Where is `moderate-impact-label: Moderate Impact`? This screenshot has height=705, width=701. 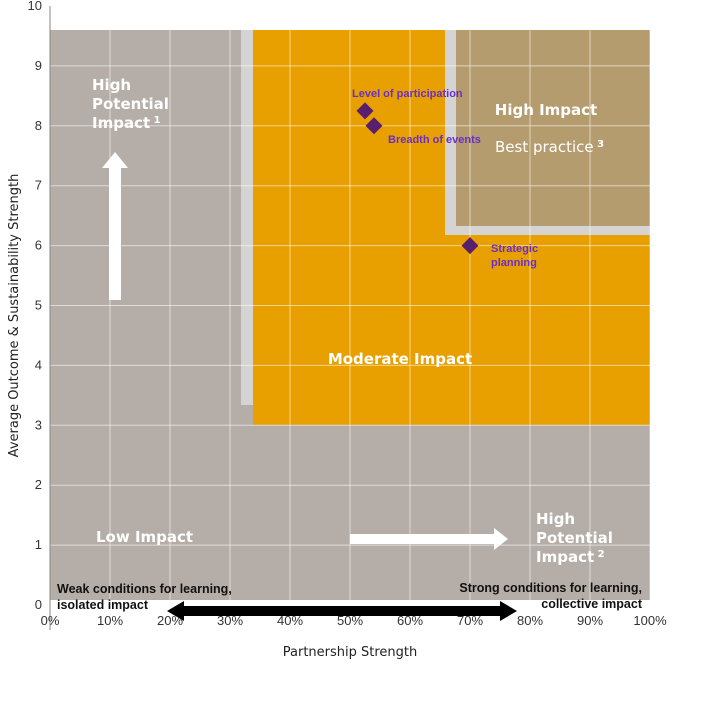
moderate-impact-label: Moderate Impact is located at coordinates (400, 359).